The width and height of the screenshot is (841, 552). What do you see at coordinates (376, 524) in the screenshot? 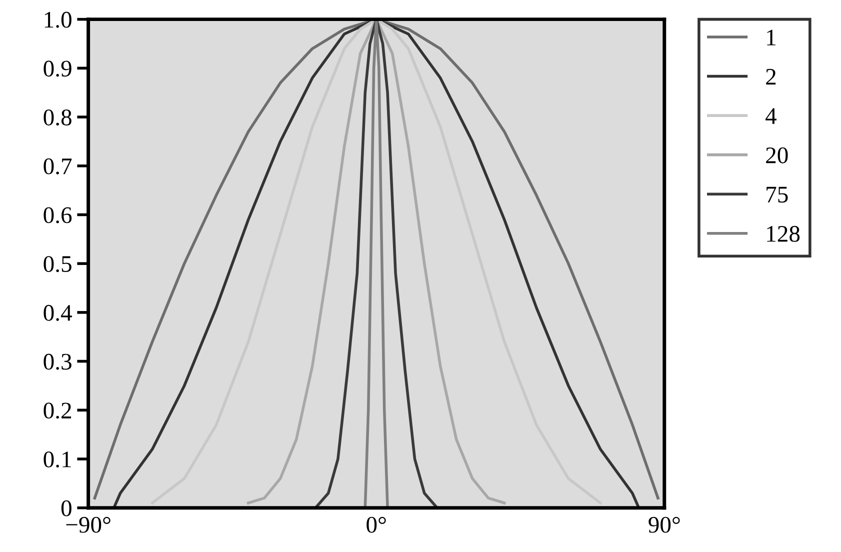
I see `x-tick-label: 0°` at bounding box center [376, 524].